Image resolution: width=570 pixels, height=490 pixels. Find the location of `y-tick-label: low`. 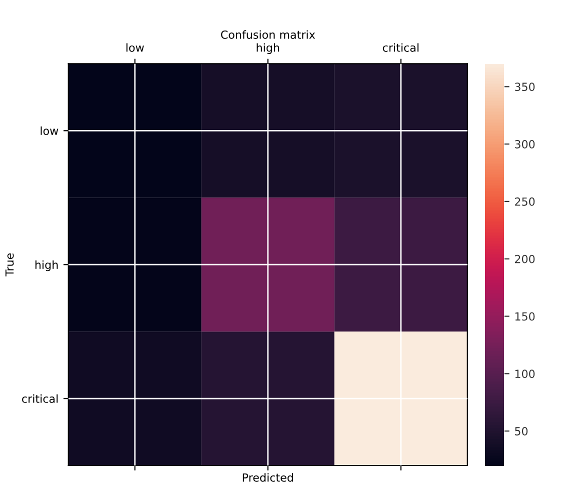

y-tick-label: low is located at coordinates (49, 131).